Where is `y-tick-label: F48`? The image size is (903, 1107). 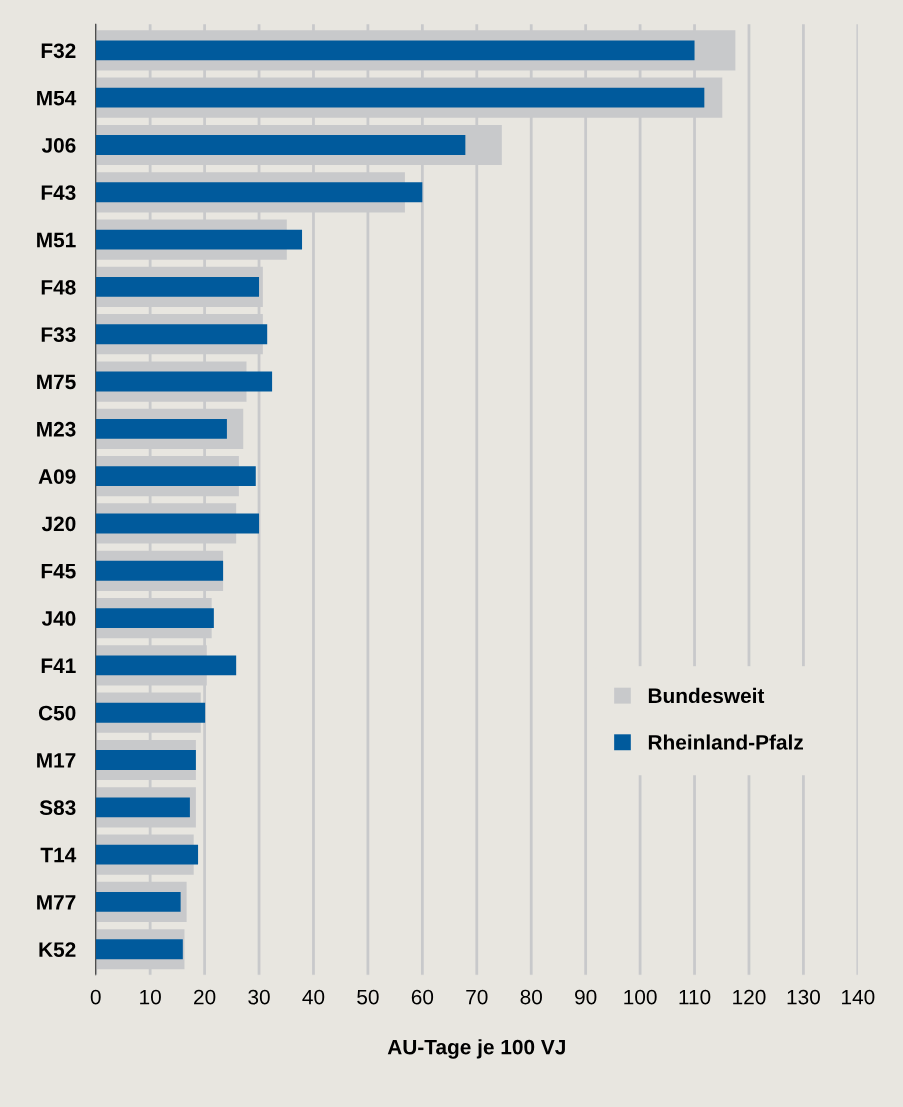
y-tick-label: F48 is located at coordinates (58, 287).